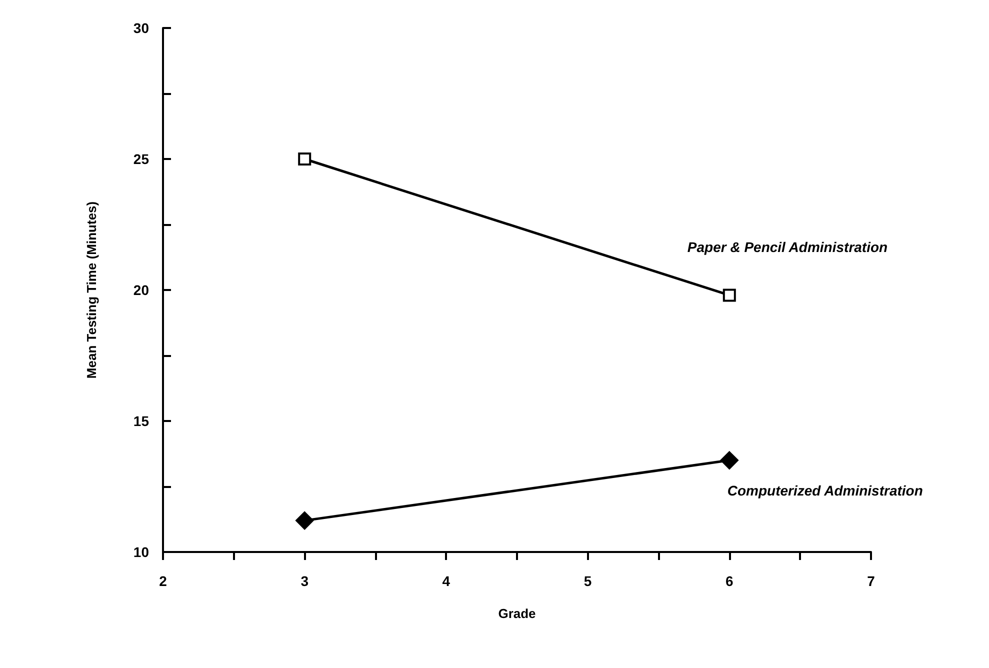  Describe the element at coordinates (141, 421) in the screenshot. I see `y-tick-label: 15` at that location.